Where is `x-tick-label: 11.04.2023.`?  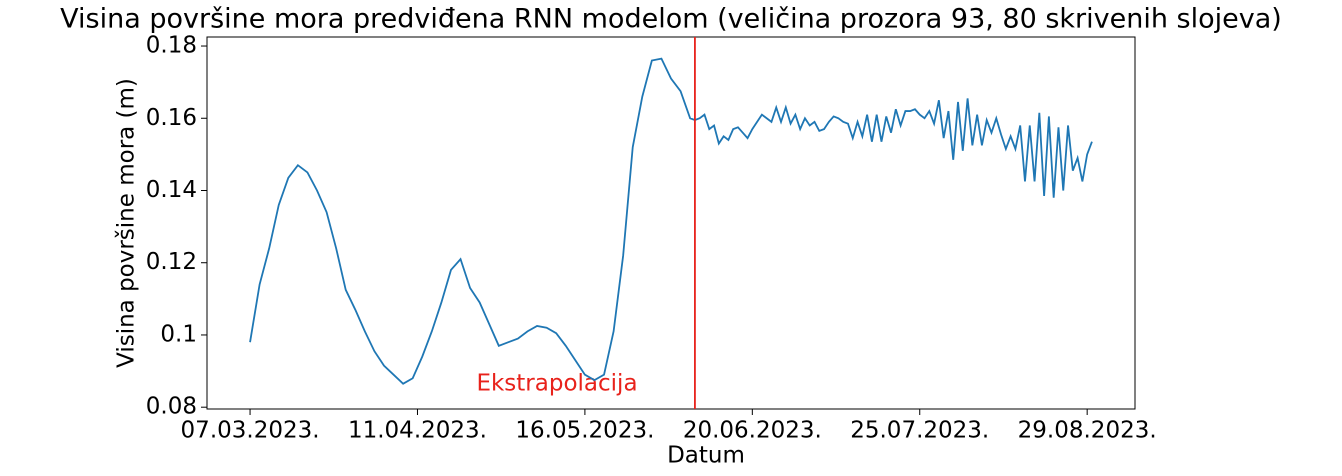 x-tick-label: 11.04.2023. is located at coordinates (417, 431).